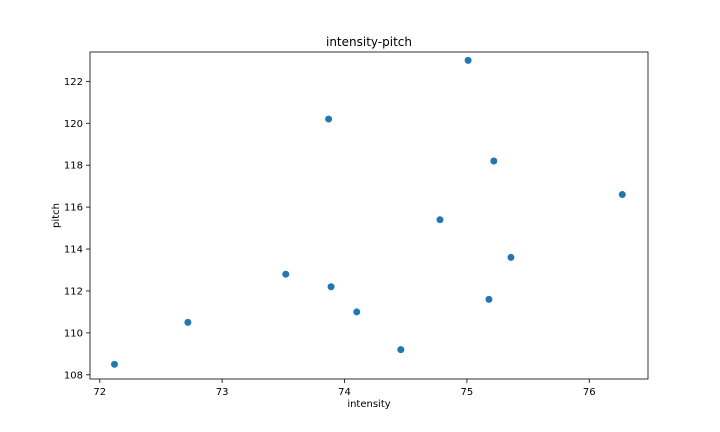 This screenshot has height=432, width=720. What do you see at coordinates (222, 392) in the screenshot?
I see `x-tick-label: 73` at bounding box center [222, 392].